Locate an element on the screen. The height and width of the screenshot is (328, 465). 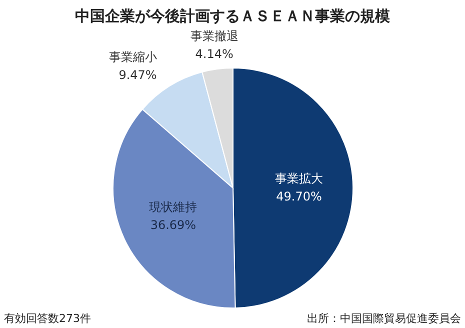
slice-label: 事業撤退 is located at coordinates (214, 36).